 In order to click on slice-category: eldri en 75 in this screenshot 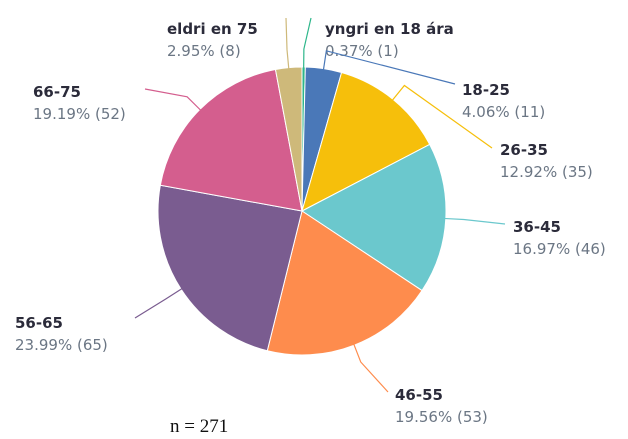, I will do `click(212, 29)`.